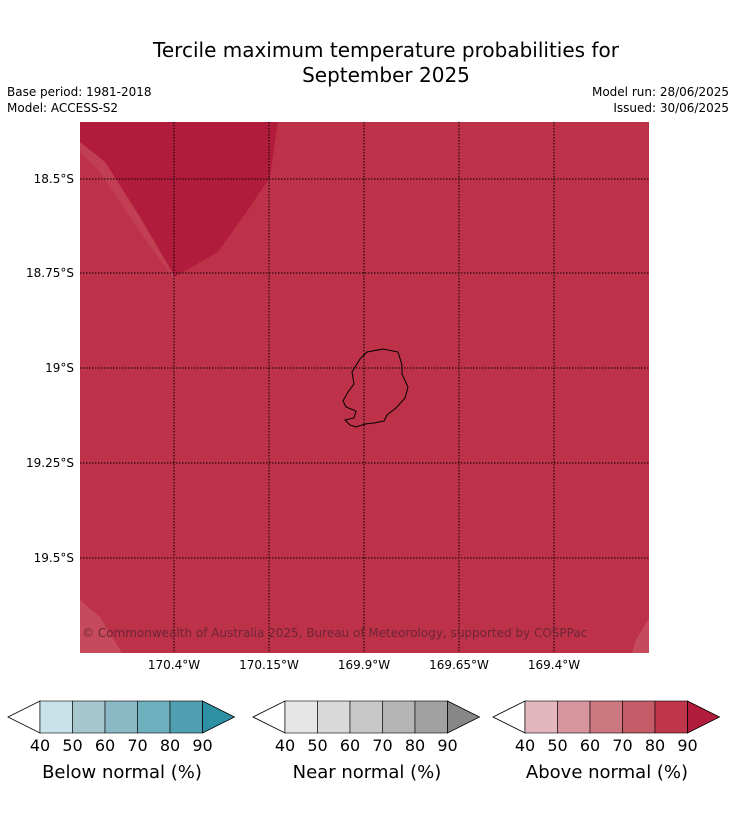 Image resolution: width=736 pixels, height=816 pixels. What do you see at coordinates (53, 558) in the screenshot?
I see `lat-label-19-5: 19.5°S` at bounding box center [53, 558].